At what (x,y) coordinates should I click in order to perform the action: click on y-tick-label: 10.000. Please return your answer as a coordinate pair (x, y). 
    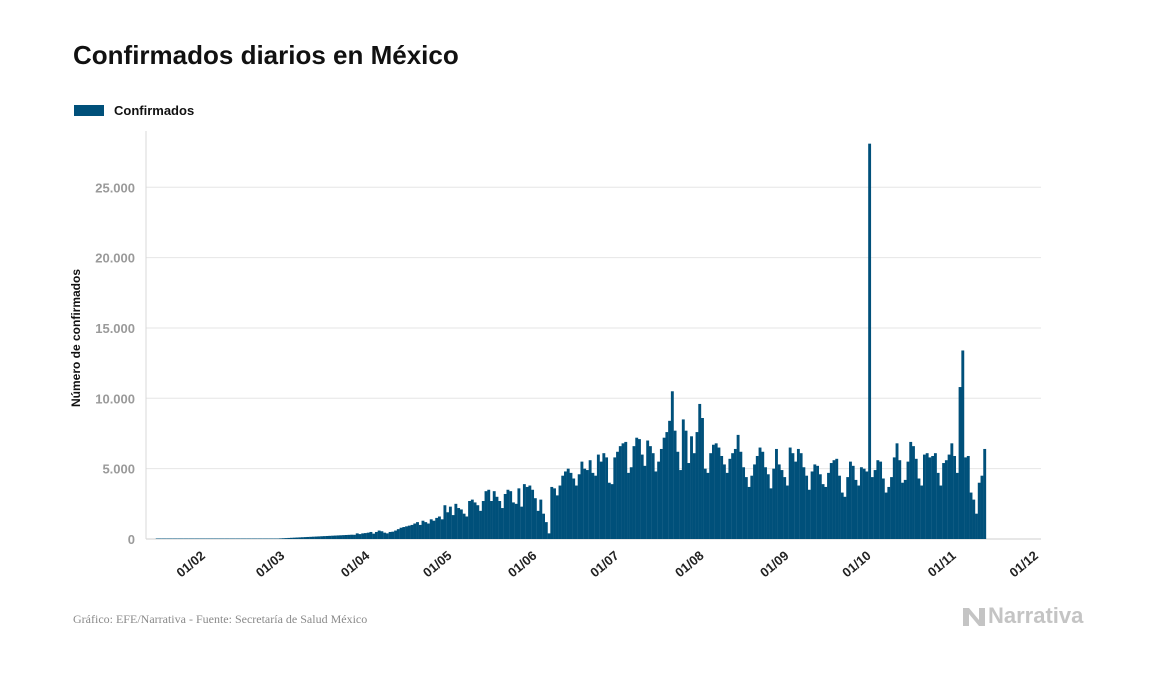
    Looking at the image, I should click on (115, 398).